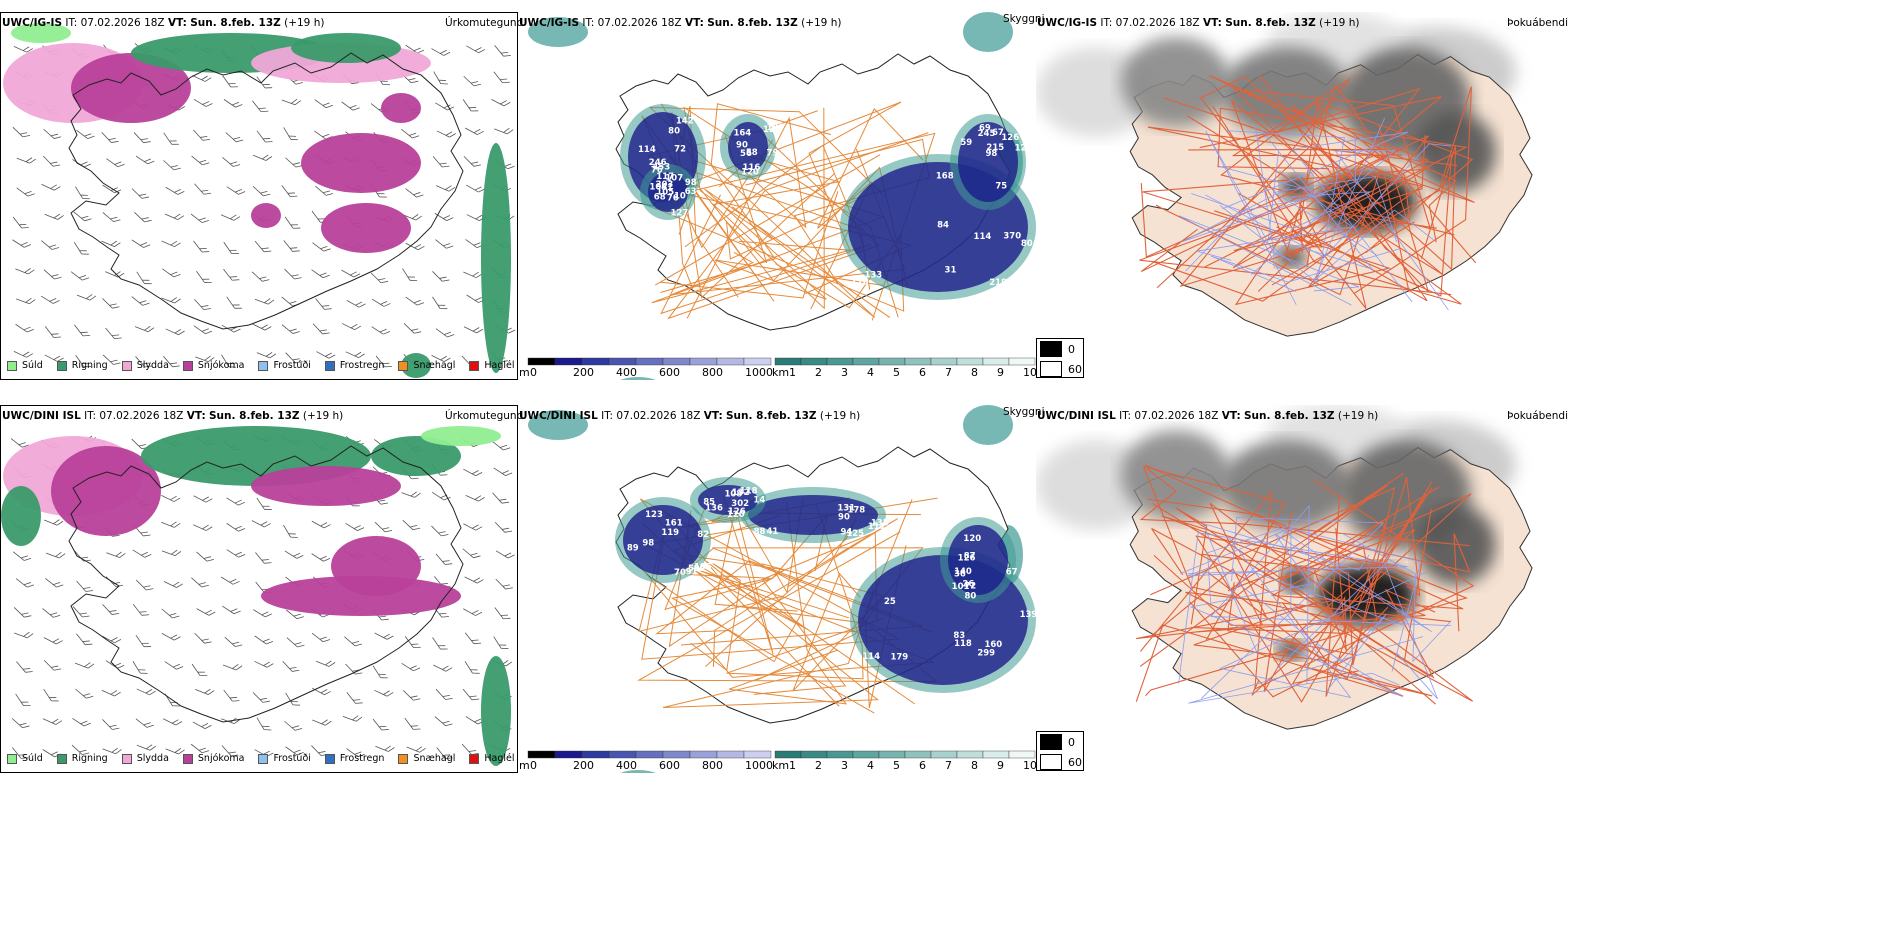 The image size is (1900, 950). What do you see at coordinates (626, 765) in the screenshot?
I see `ceiling-tick-label: 400` at bounding box center [626, 765].